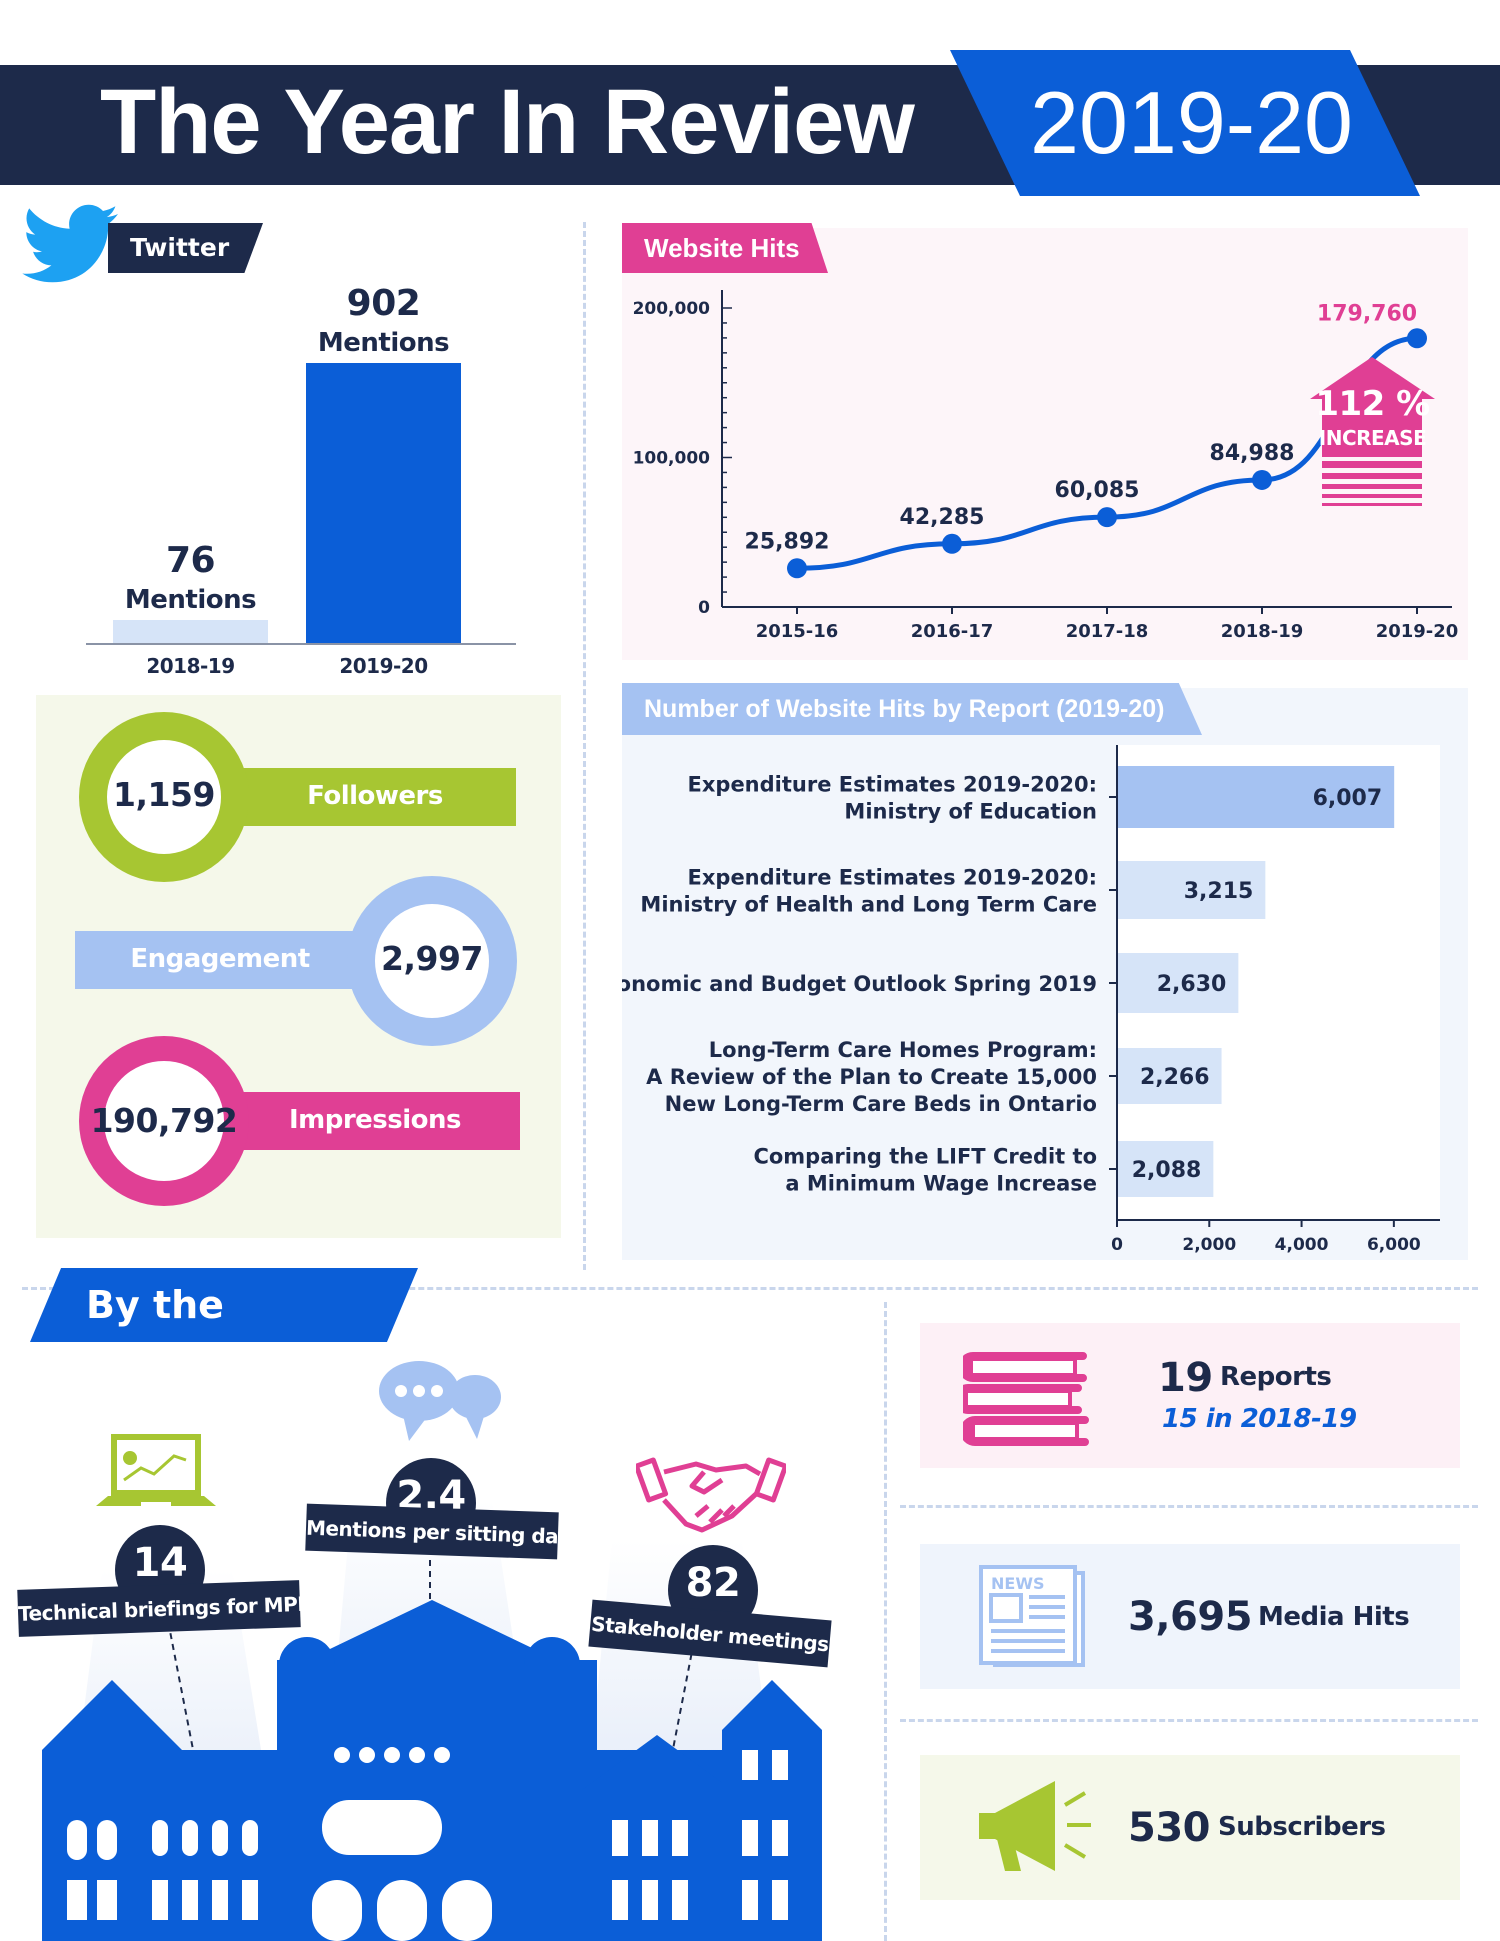 This screenshot has height=1941, width=1500. I want to click on impressions-value: 190,792, so click(164, 1120).